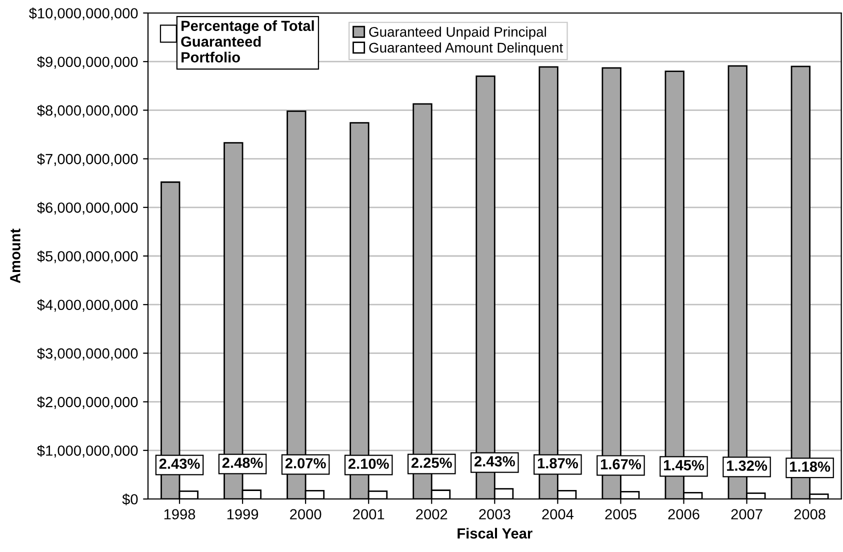 The width and height of the screenshot is (843, 552). Describe the element at coordinates (87, 354) in the screenshot. I see `y-tick-label: $3,000,000,000` at that location.